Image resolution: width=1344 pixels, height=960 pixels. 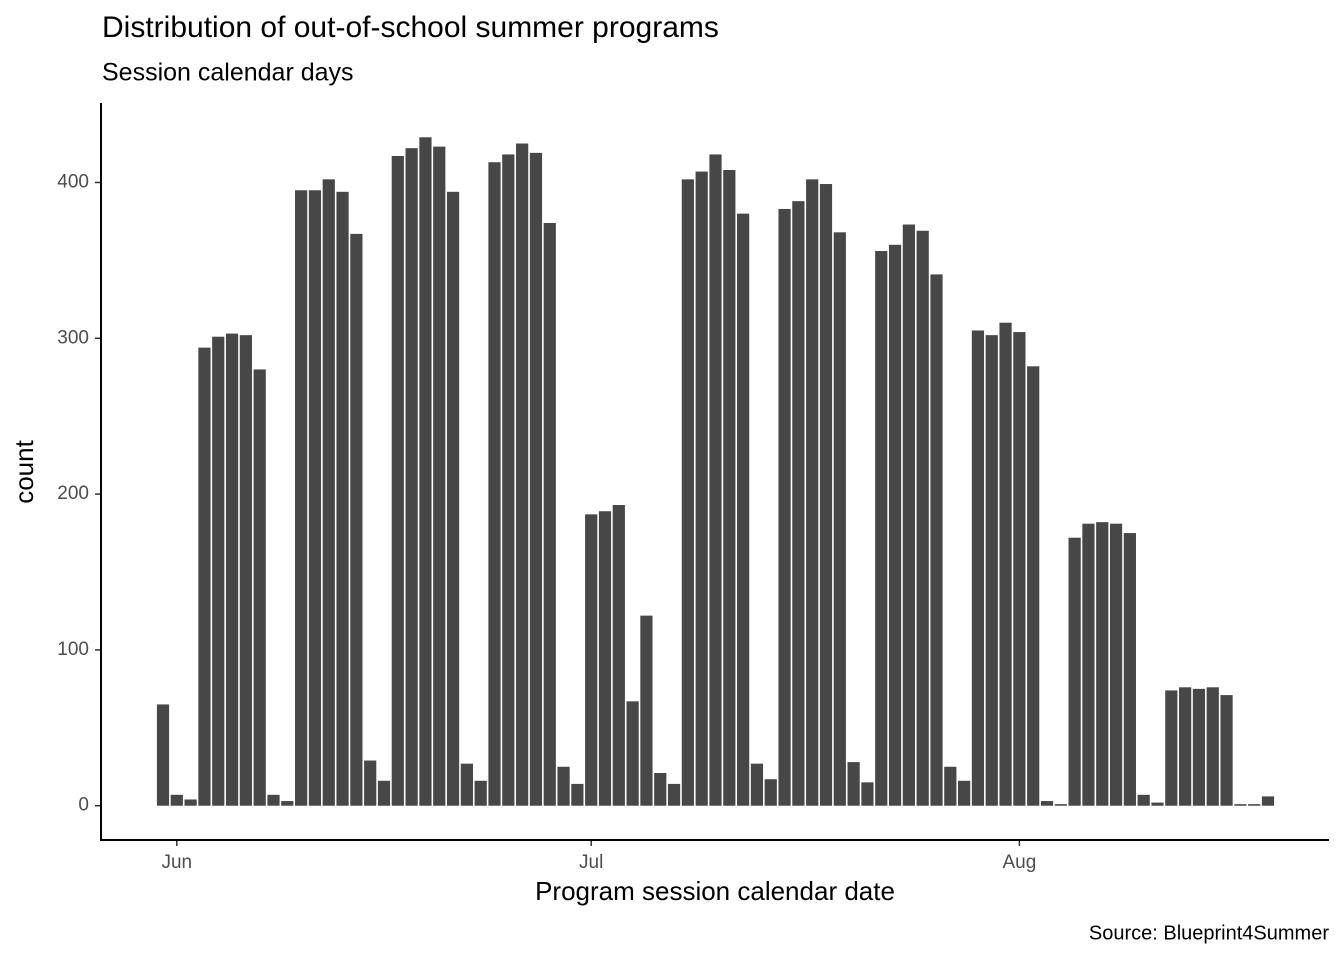 What do you see at coordinates (715, 891) in the screenshot?
I see `x-axis-title: Program session calendar date` at bounding box center [715, 891].